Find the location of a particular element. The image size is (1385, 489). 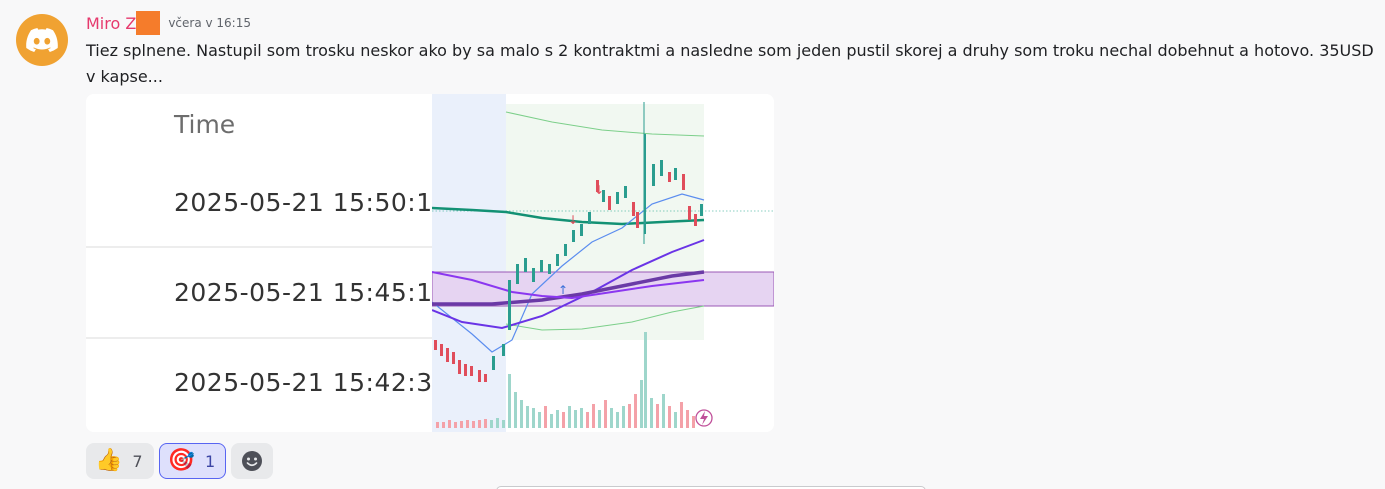

target-icon: 🎯 is located at coordinates (181, 460).